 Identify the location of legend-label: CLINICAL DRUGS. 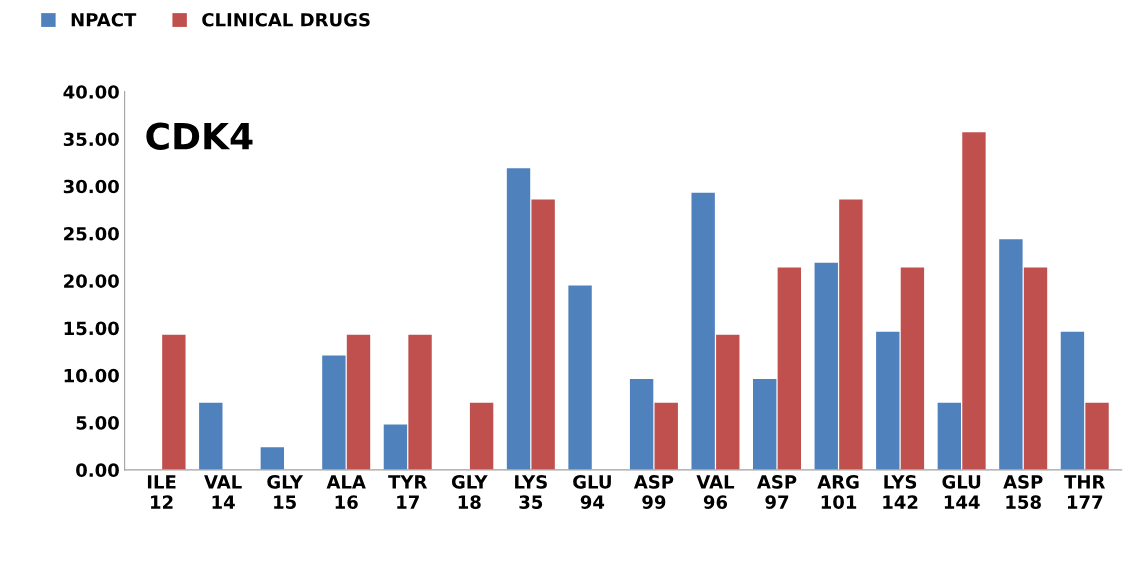
(286, 19).